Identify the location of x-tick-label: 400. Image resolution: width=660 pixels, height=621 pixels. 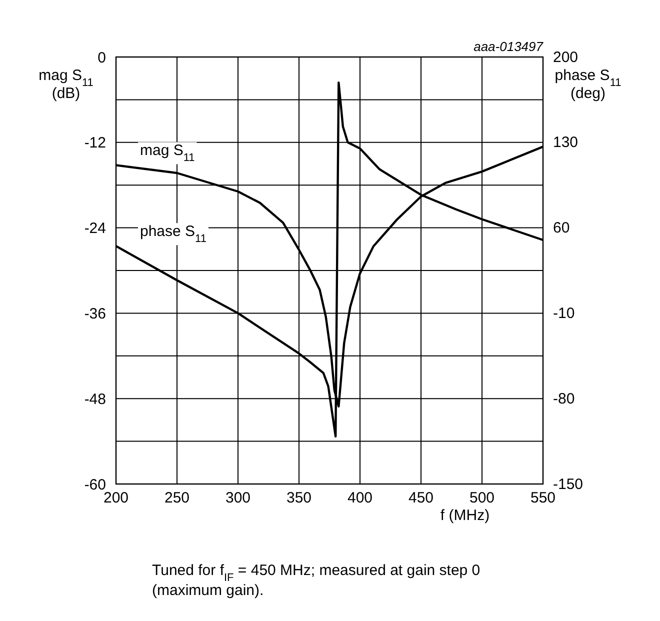
(360, 498).